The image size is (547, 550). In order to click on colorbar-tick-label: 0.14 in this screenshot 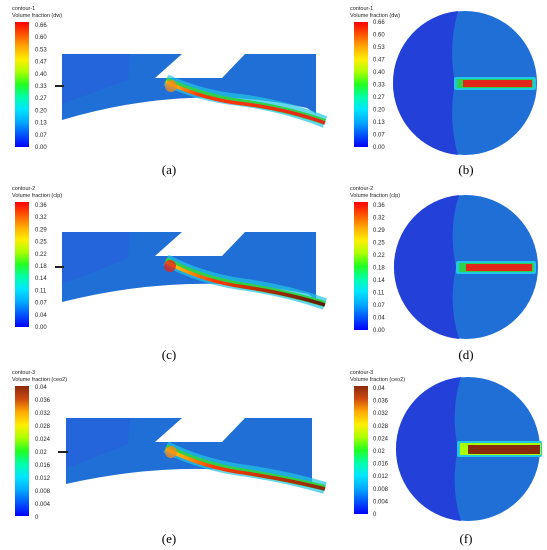, I will do `click(41, 279)`.